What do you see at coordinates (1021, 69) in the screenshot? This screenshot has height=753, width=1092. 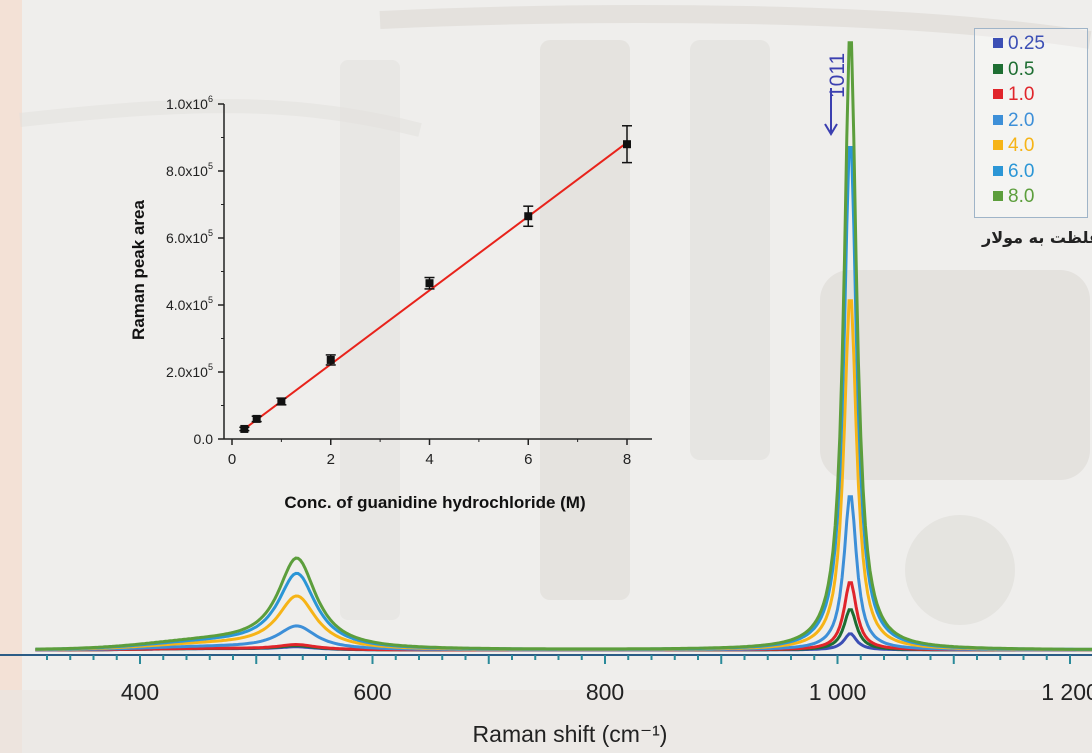 I see `legend-label: 0.5` at bounding box center [1021, 69].